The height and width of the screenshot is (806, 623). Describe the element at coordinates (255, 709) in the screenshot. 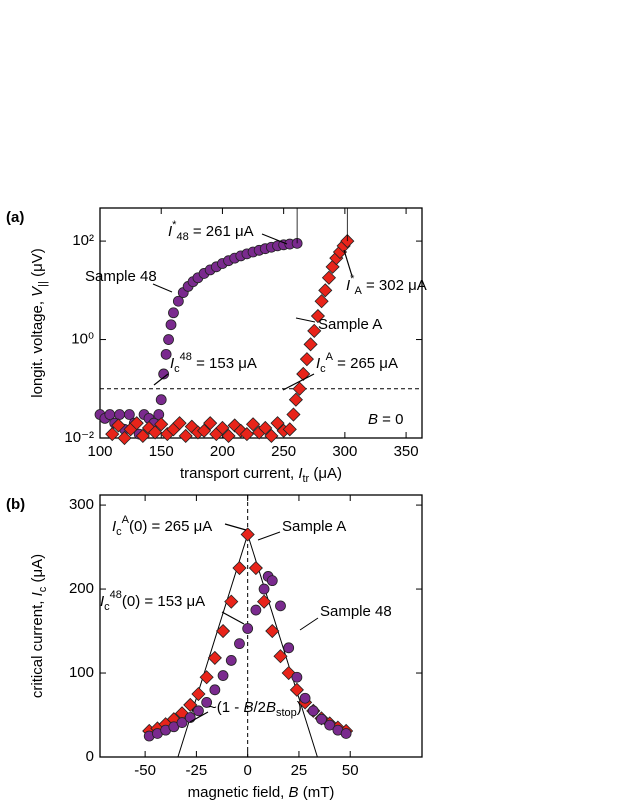

I see `annotation: ~(1 - B/2Bstop)` at that location.